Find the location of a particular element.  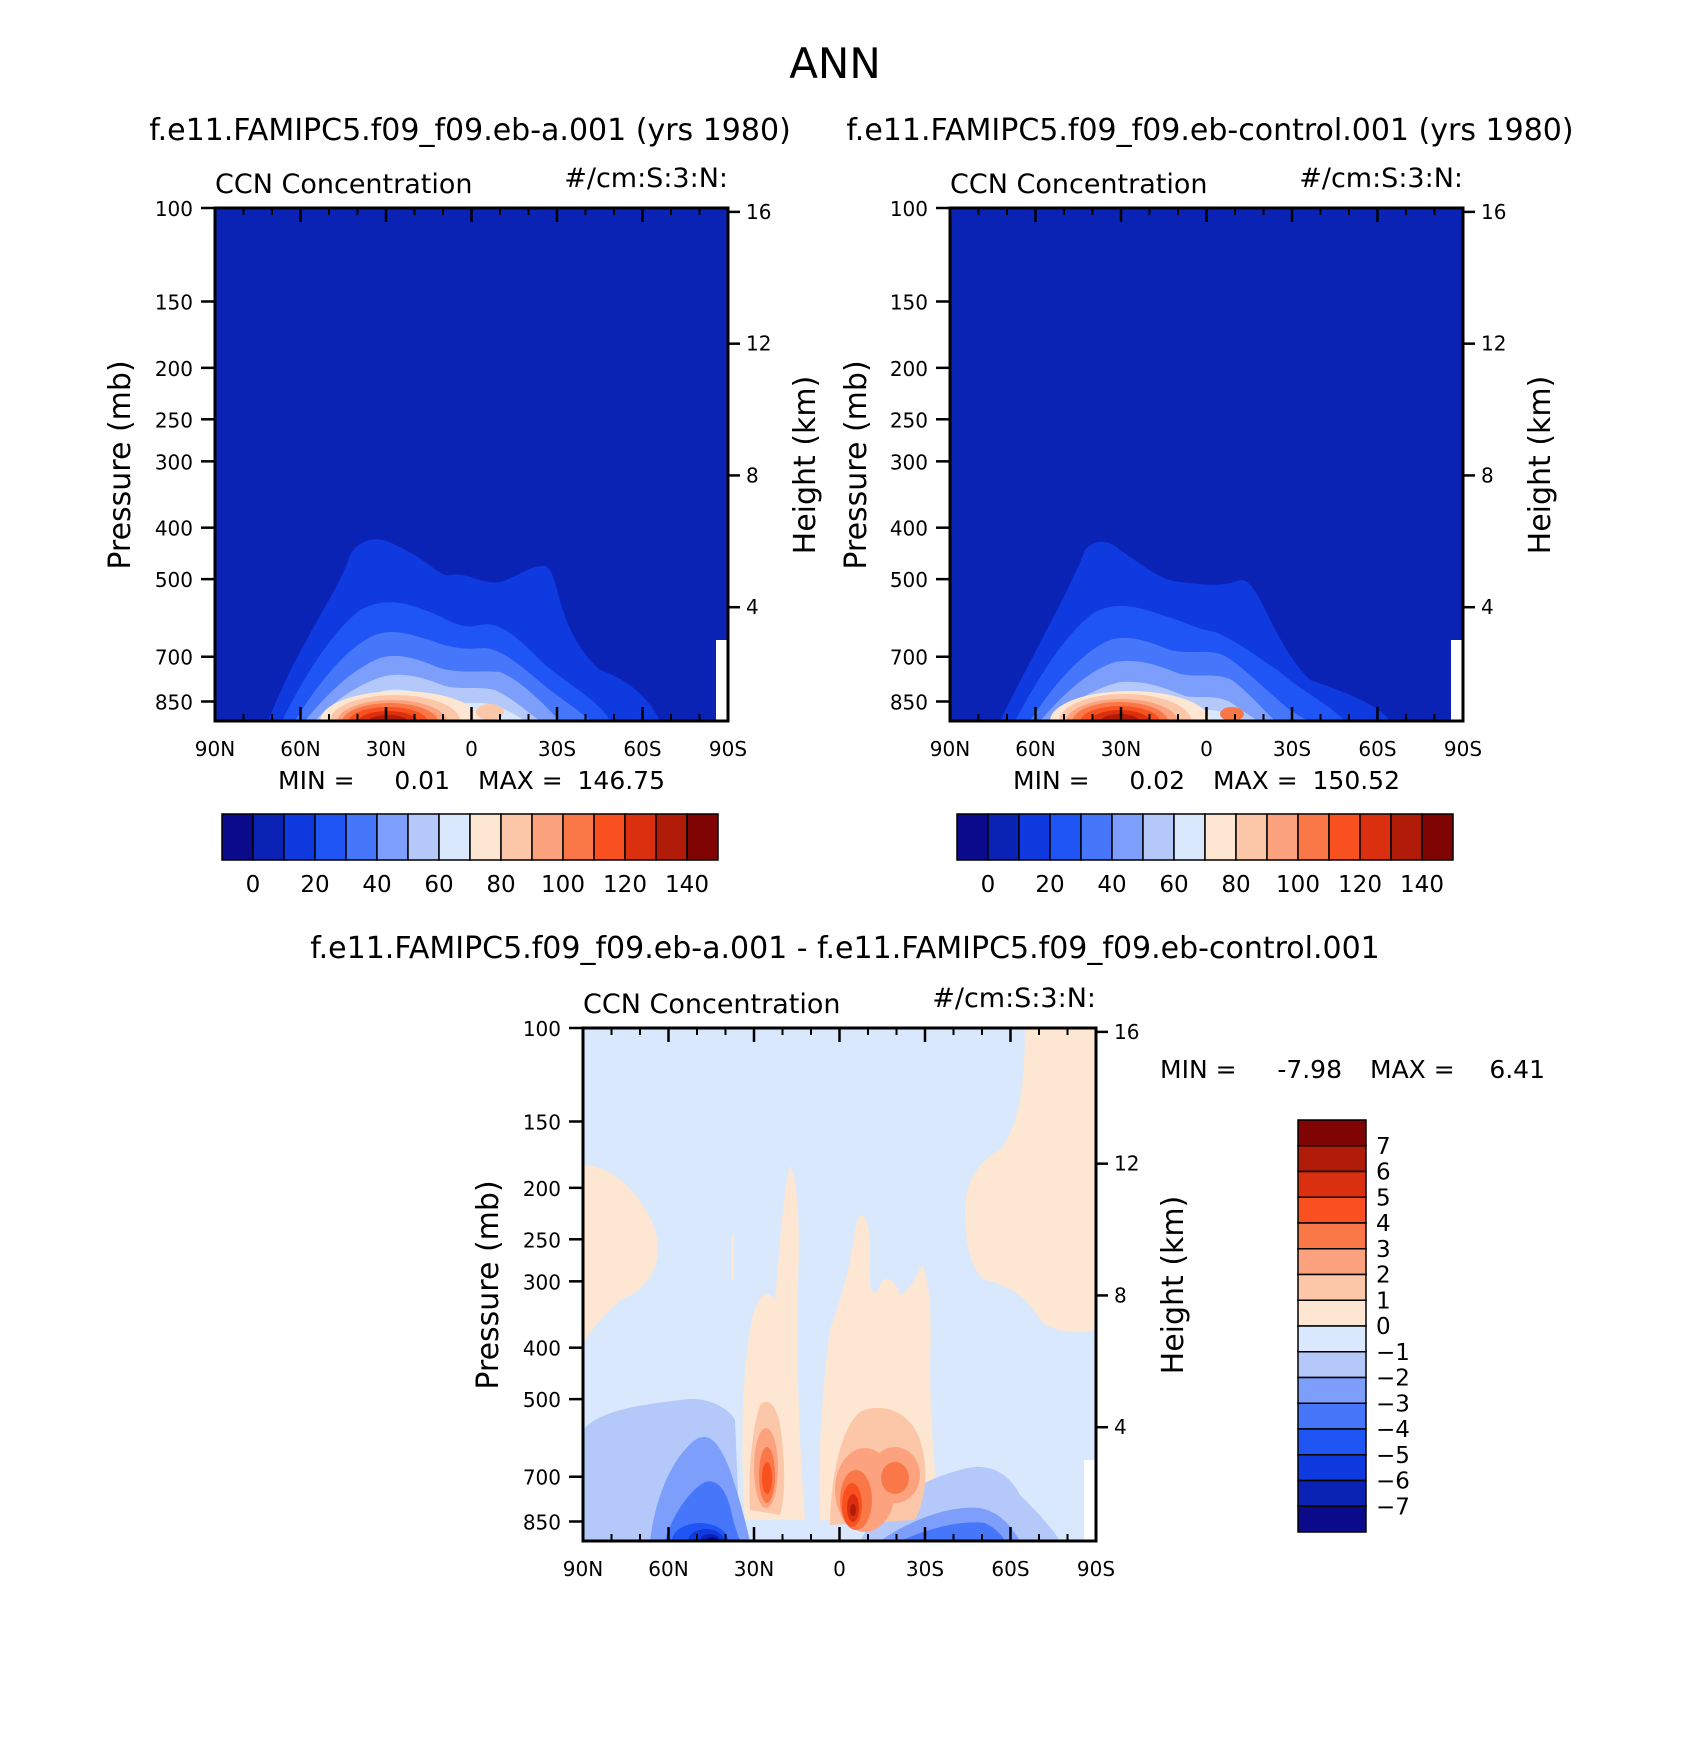

height-tick-label: 16 is located at coordinates (758, 212).